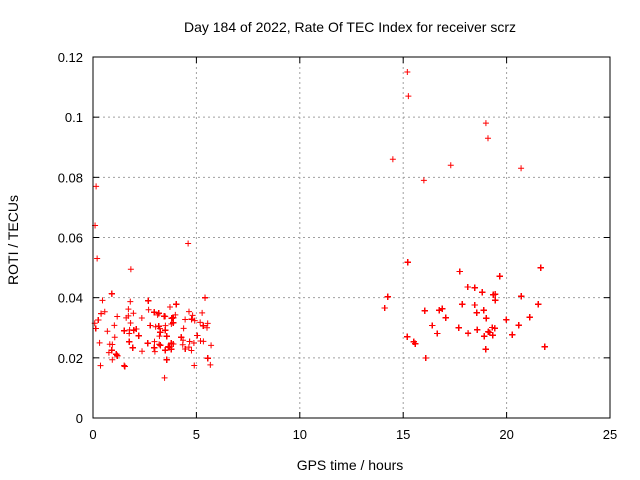 Image resolution: width=640 pixels, height=480 pixels. I want to click on x-tick-label: 10, so click(300, 434).